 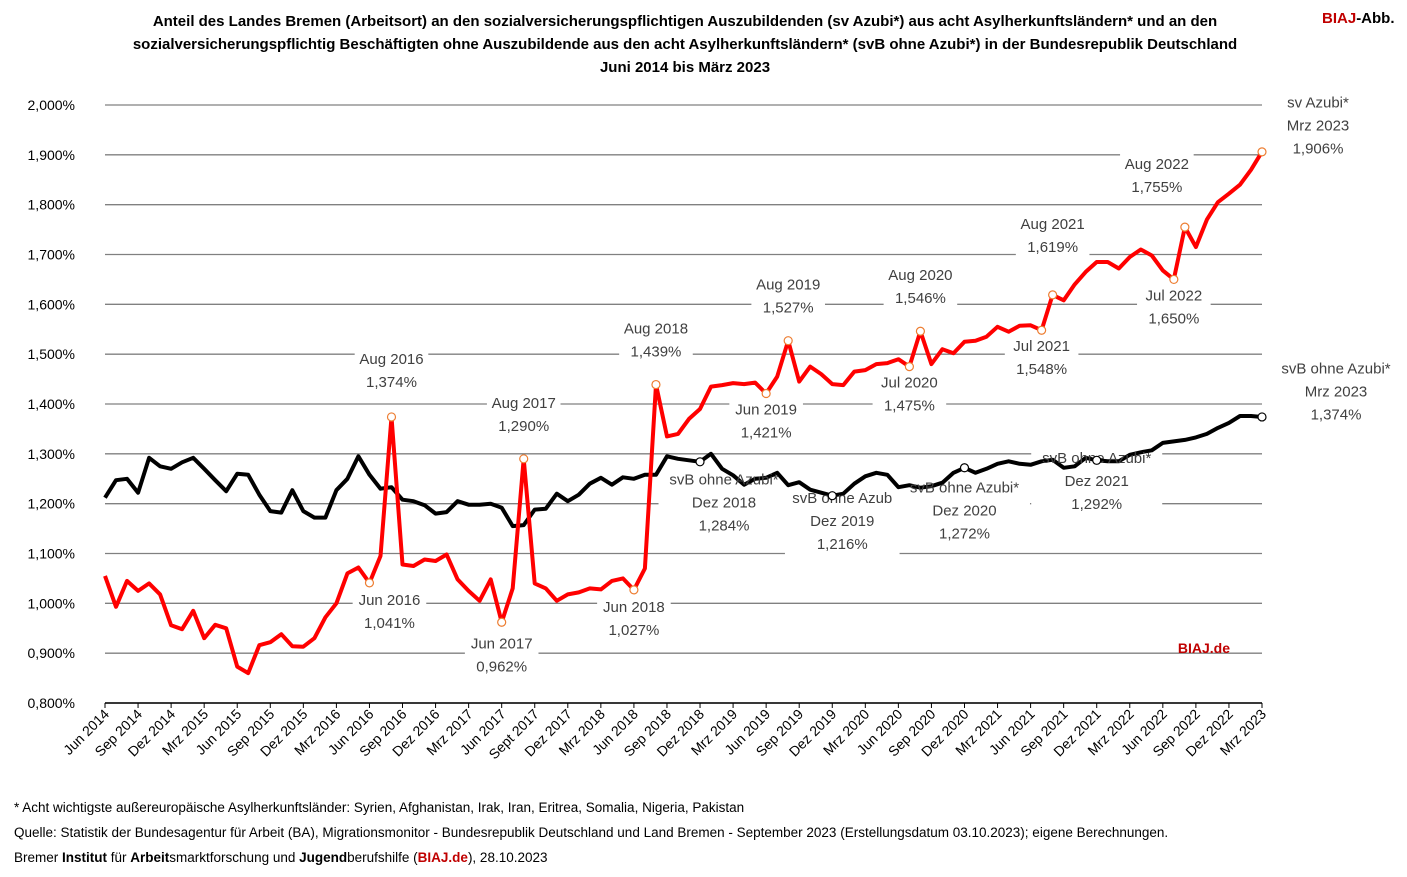 What do you see at coordinates (1053, 224) in the screenshot?
I see `data-label: Aug 2021` at bounding box center [1053, 224].